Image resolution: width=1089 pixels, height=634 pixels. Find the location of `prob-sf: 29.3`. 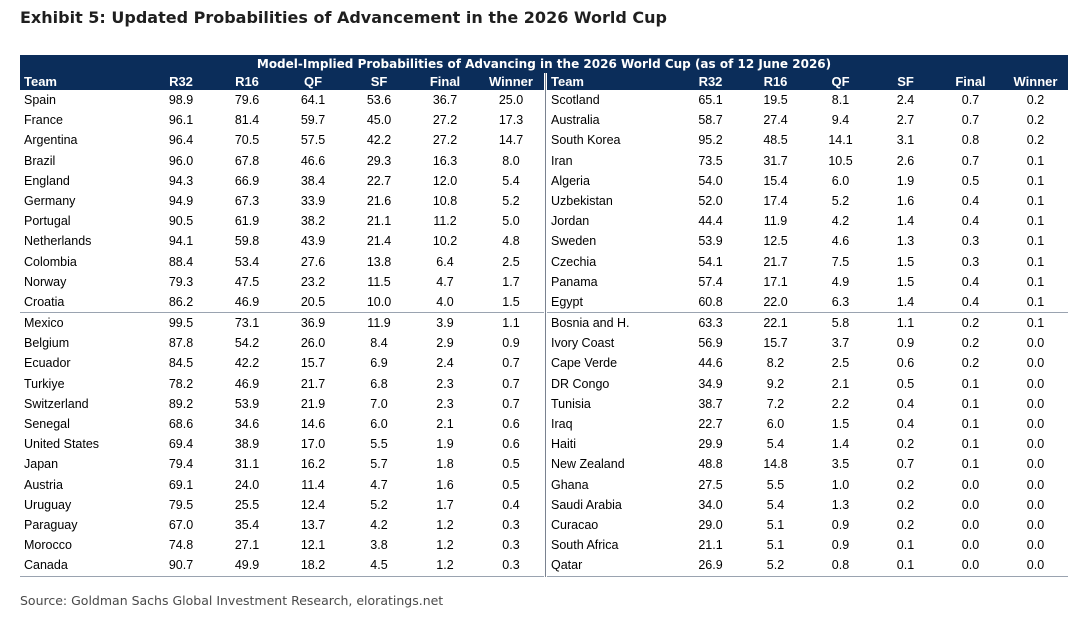

prob-sf: 29.3 is located at coordinates (379, 160).